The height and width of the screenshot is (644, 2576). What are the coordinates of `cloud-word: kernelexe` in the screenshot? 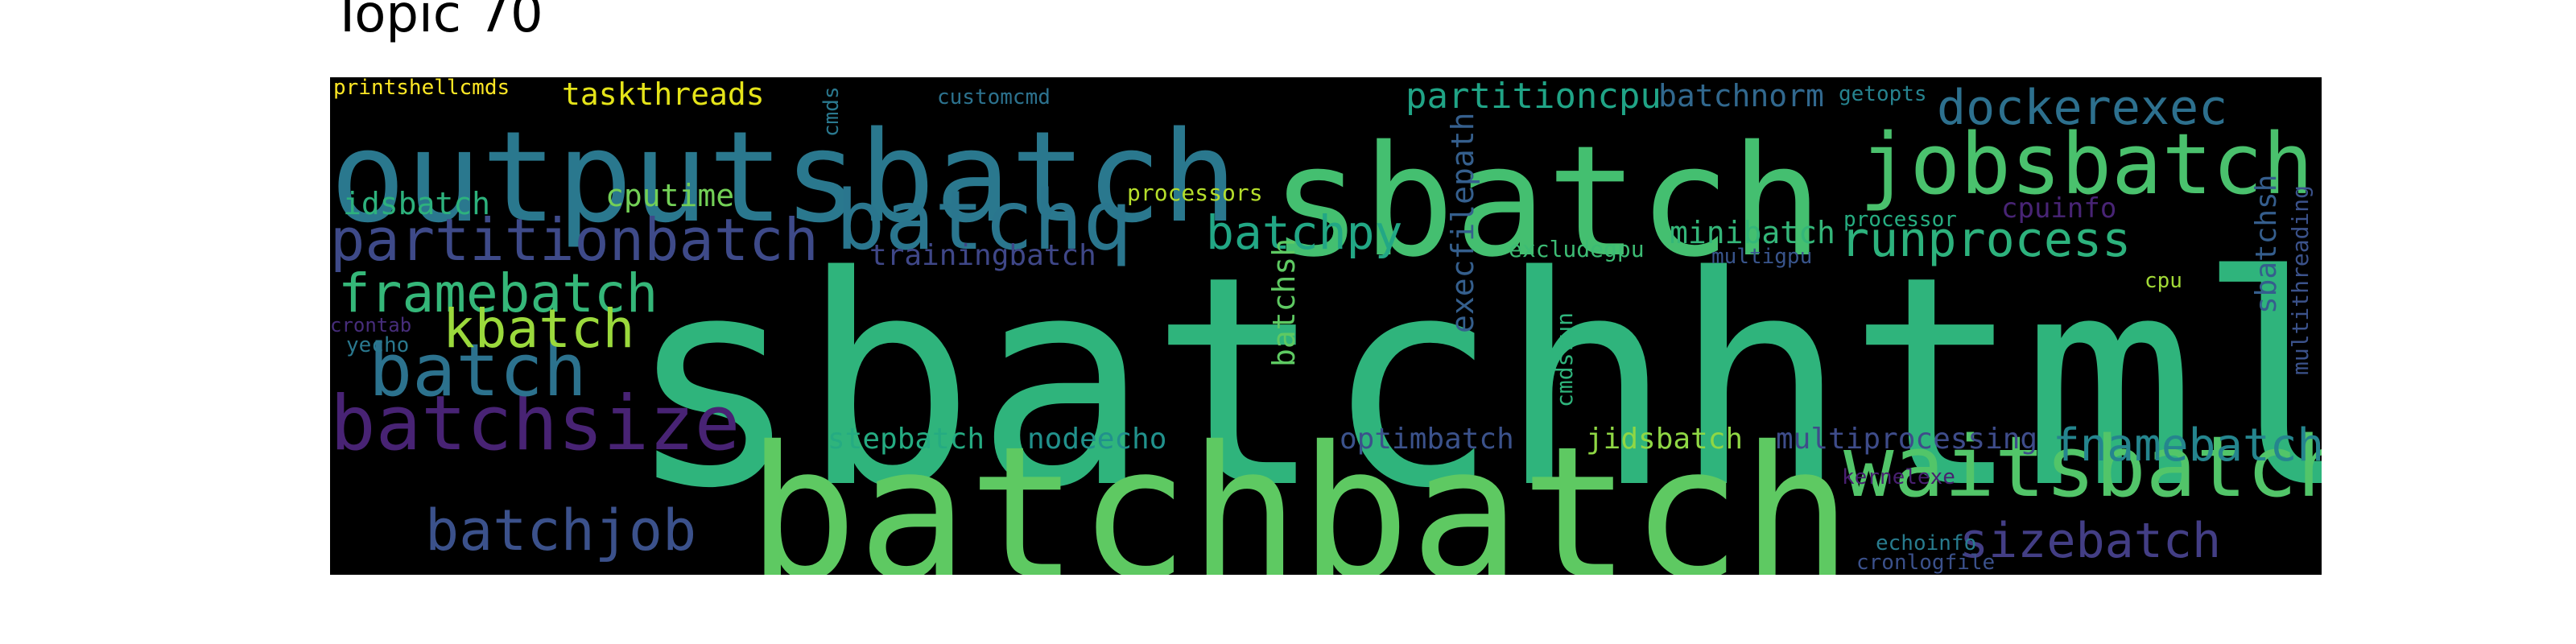 It's located at (1898, 477).